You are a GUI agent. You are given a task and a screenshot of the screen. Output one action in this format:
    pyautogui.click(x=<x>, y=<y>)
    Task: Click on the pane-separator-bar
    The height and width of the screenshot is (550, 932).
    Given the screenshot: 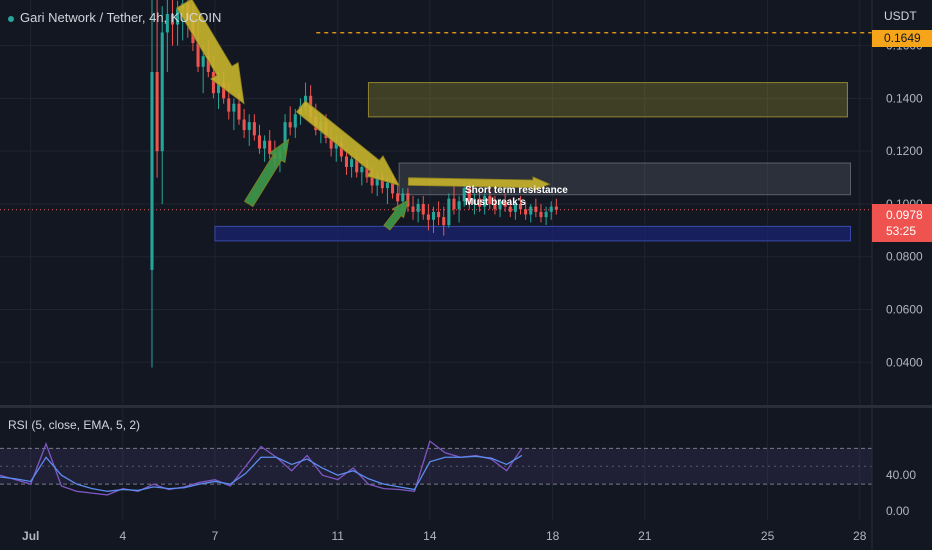 What is the action you would take?
    pyautogui.click(x=466, y=406)
    